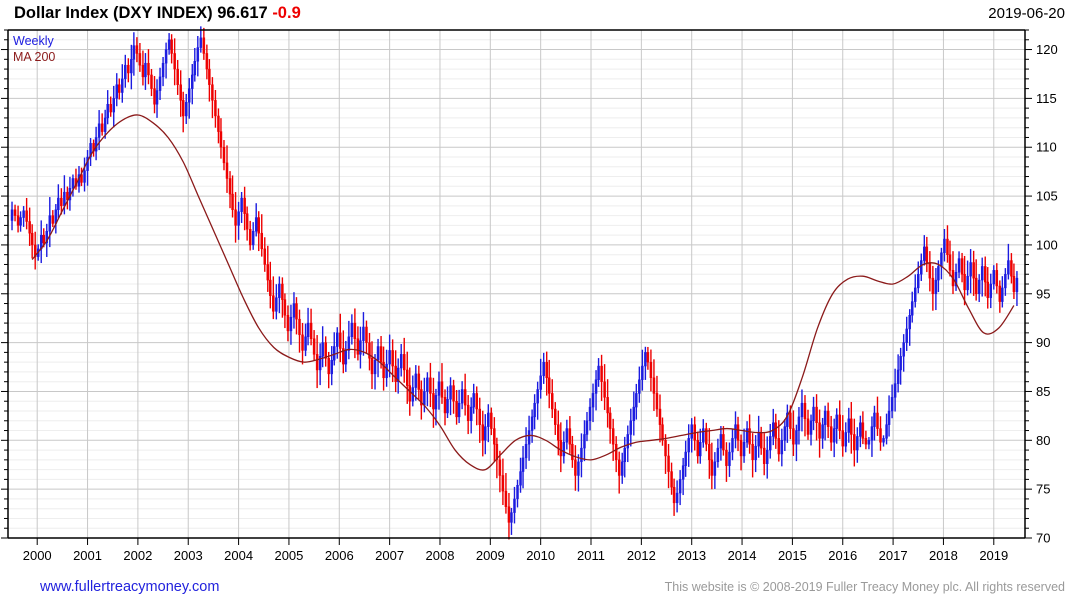  What do you see at coordinates (339, 555) in the screenshot?
I see `svg-text: 2006` at bounding box center [339, 555].